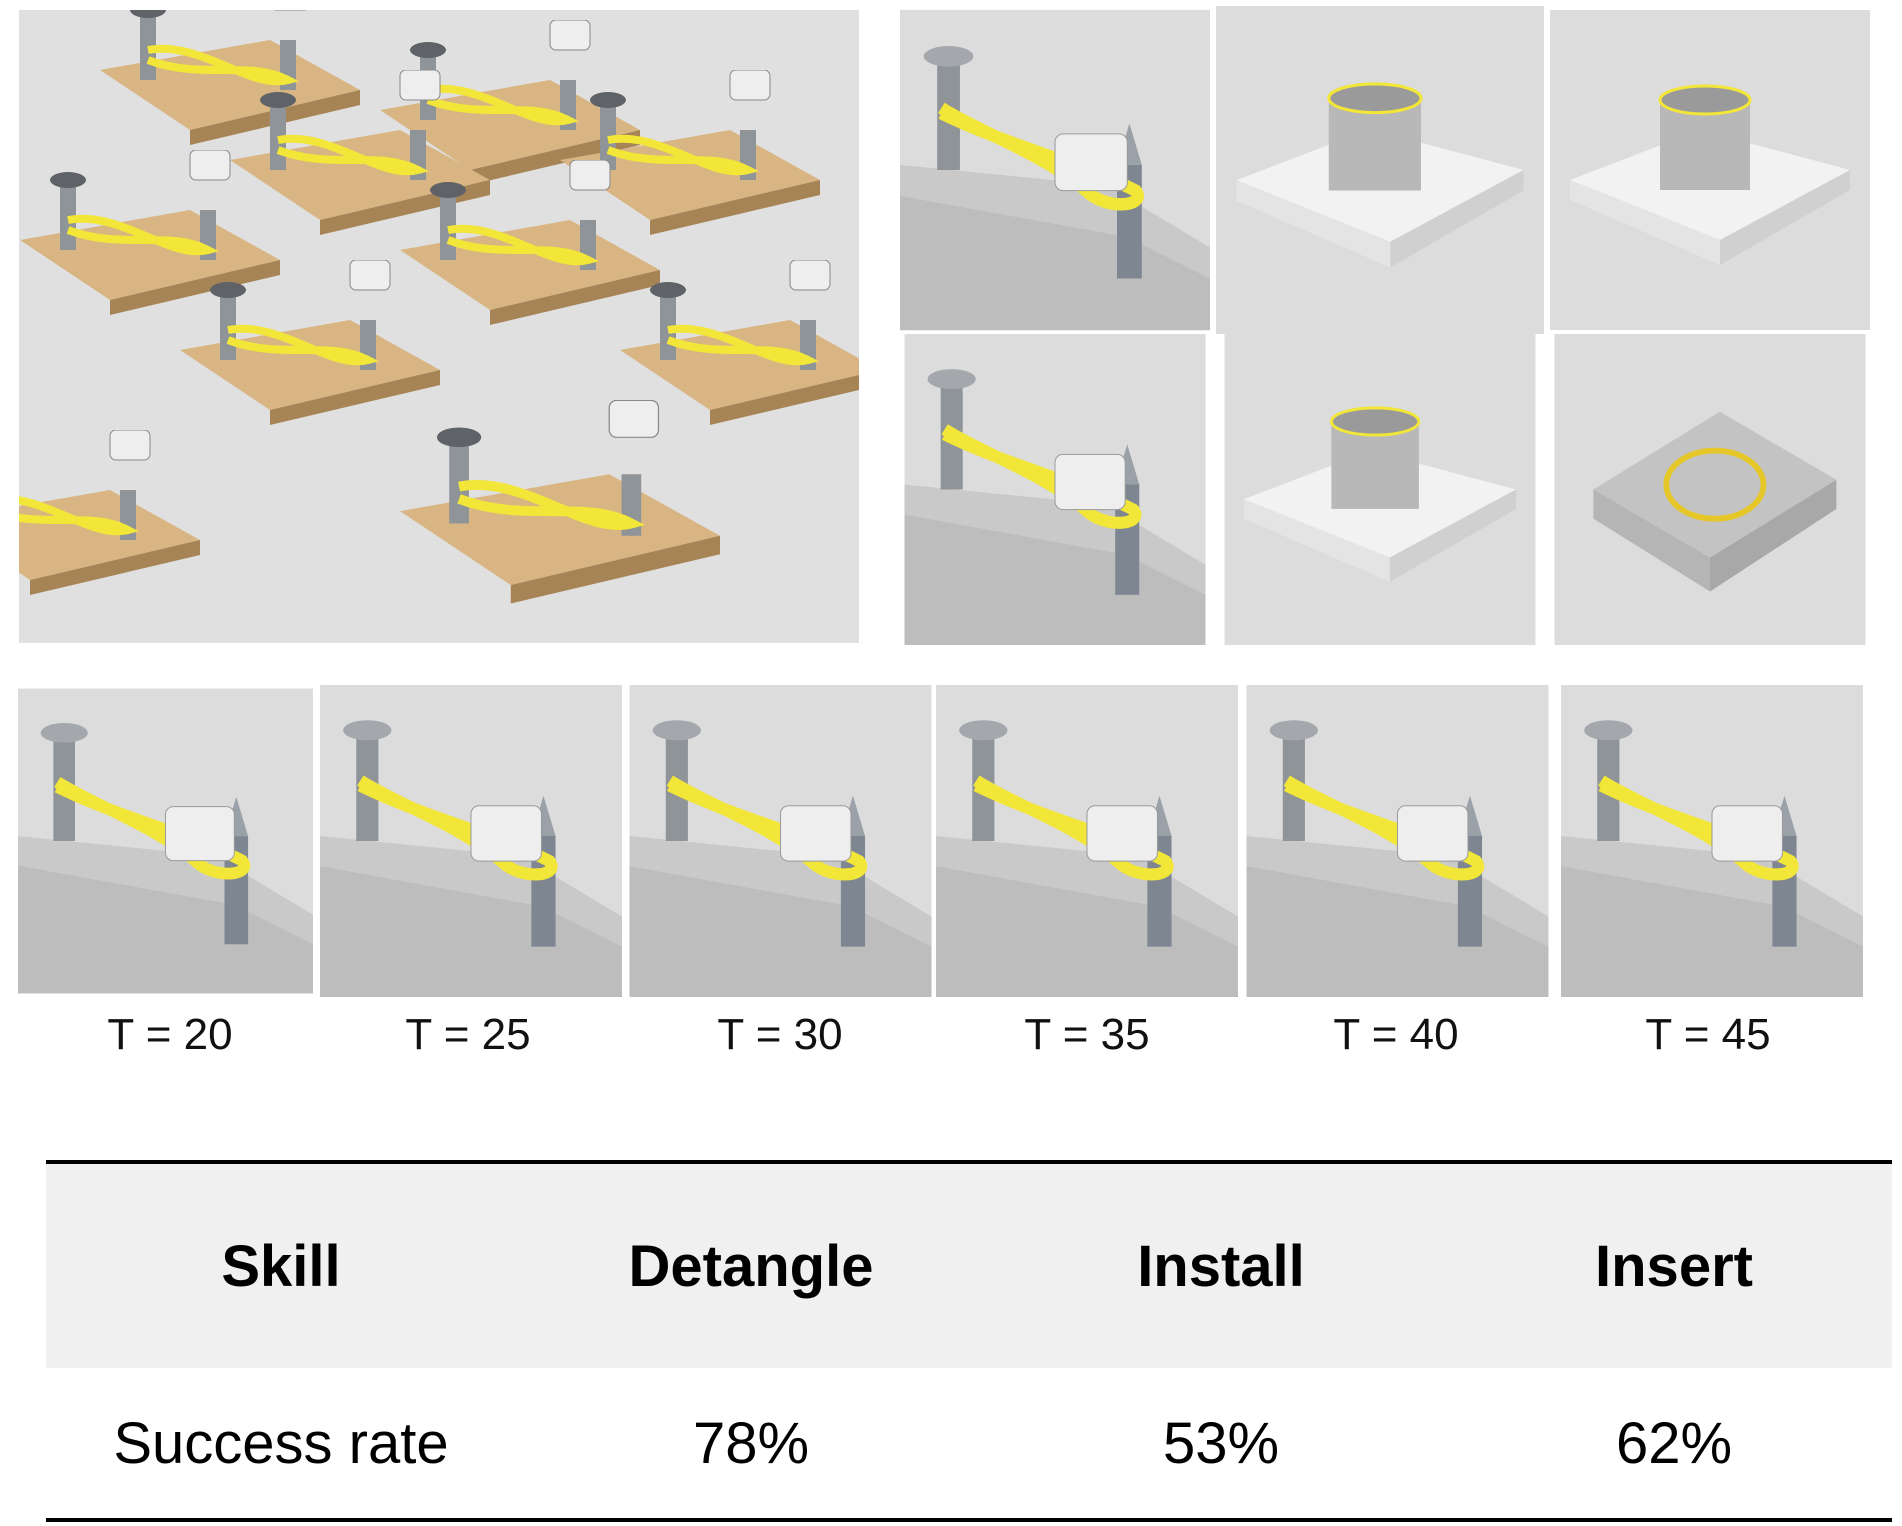 Image resolution: width=1902 pixels, height=1526 pixels. I want to click on time-label: T = 20, so click(170, 1034).